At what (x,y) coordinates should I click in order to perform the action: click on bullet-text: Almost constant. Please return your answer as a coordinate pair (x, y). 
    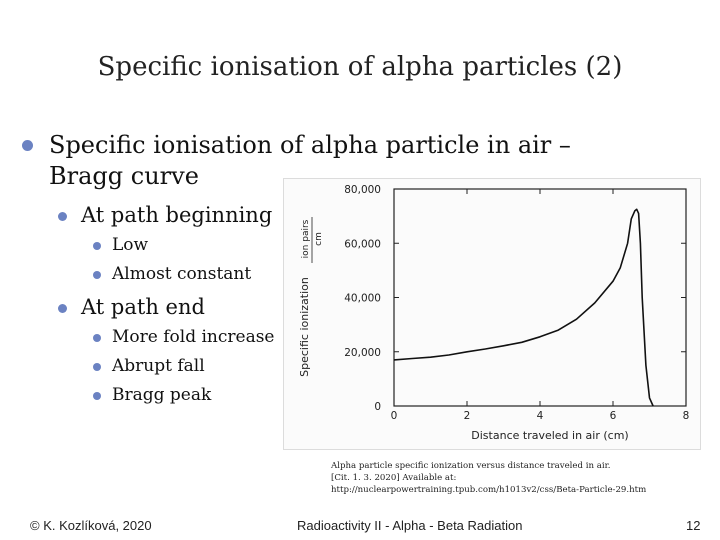
    Looking at the image, I should click on (182, 274).